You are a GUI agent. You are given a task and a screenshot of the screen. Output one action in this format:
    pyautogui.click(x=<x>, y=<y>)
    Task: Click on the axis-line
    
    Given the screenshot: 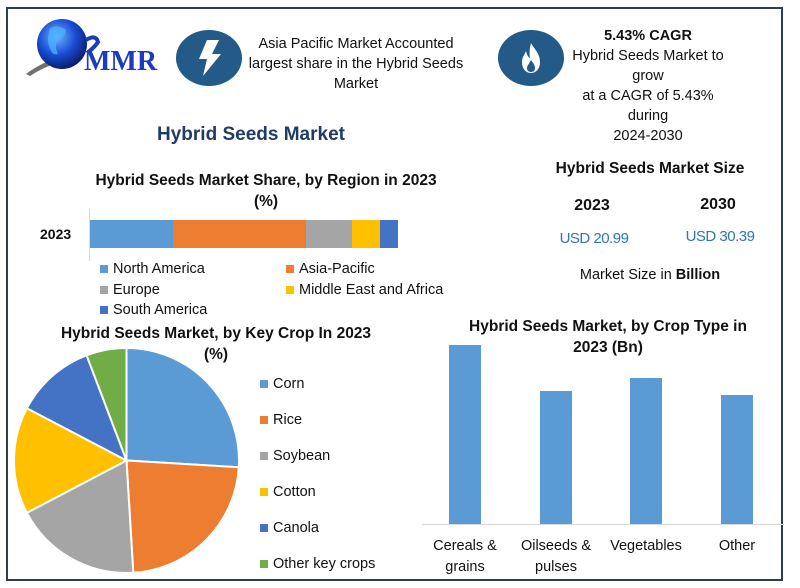 What is the action you would take?
    pyautogui.click(x=89, y=235)
    